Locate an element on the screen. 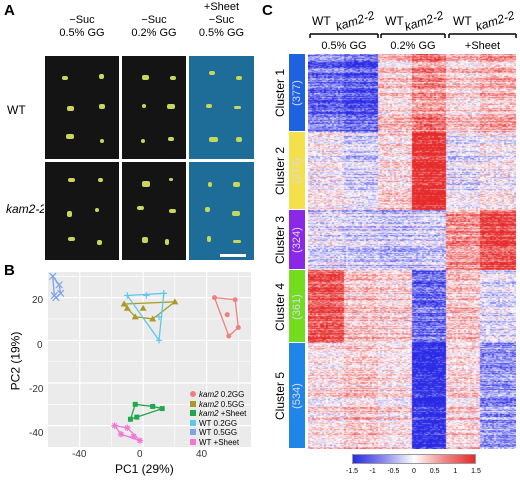 The width and height of the screenshot is (520, 488). panel-a-col2-header: −Suc 0.2% GG is located at coordinates (154, 26).